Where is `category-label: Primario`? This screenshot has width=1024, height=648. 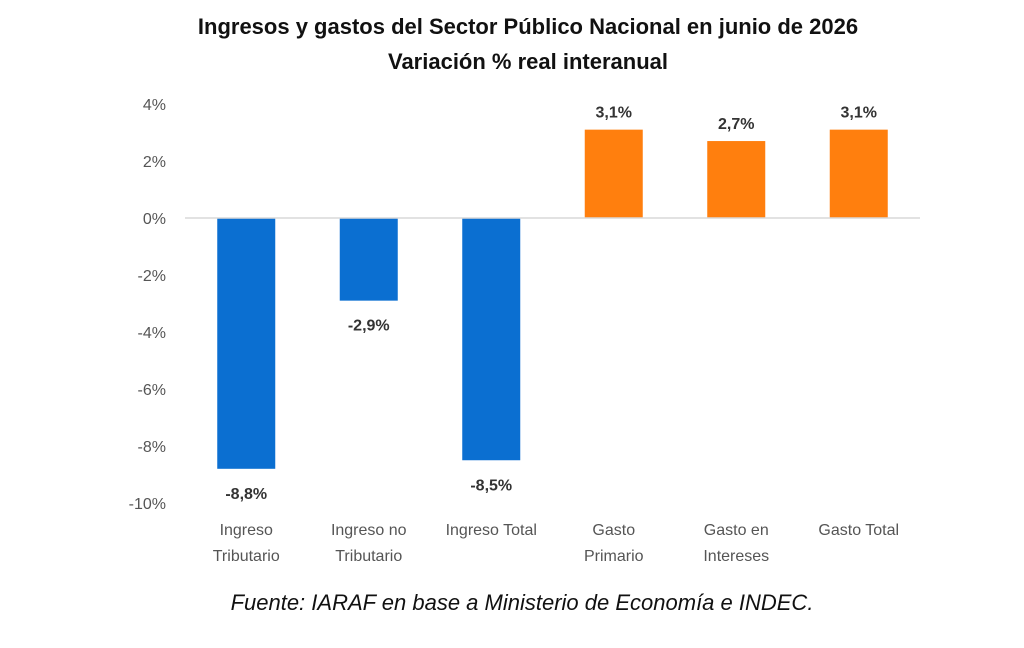 category-label: Primario is located at coordinates (614, 556).